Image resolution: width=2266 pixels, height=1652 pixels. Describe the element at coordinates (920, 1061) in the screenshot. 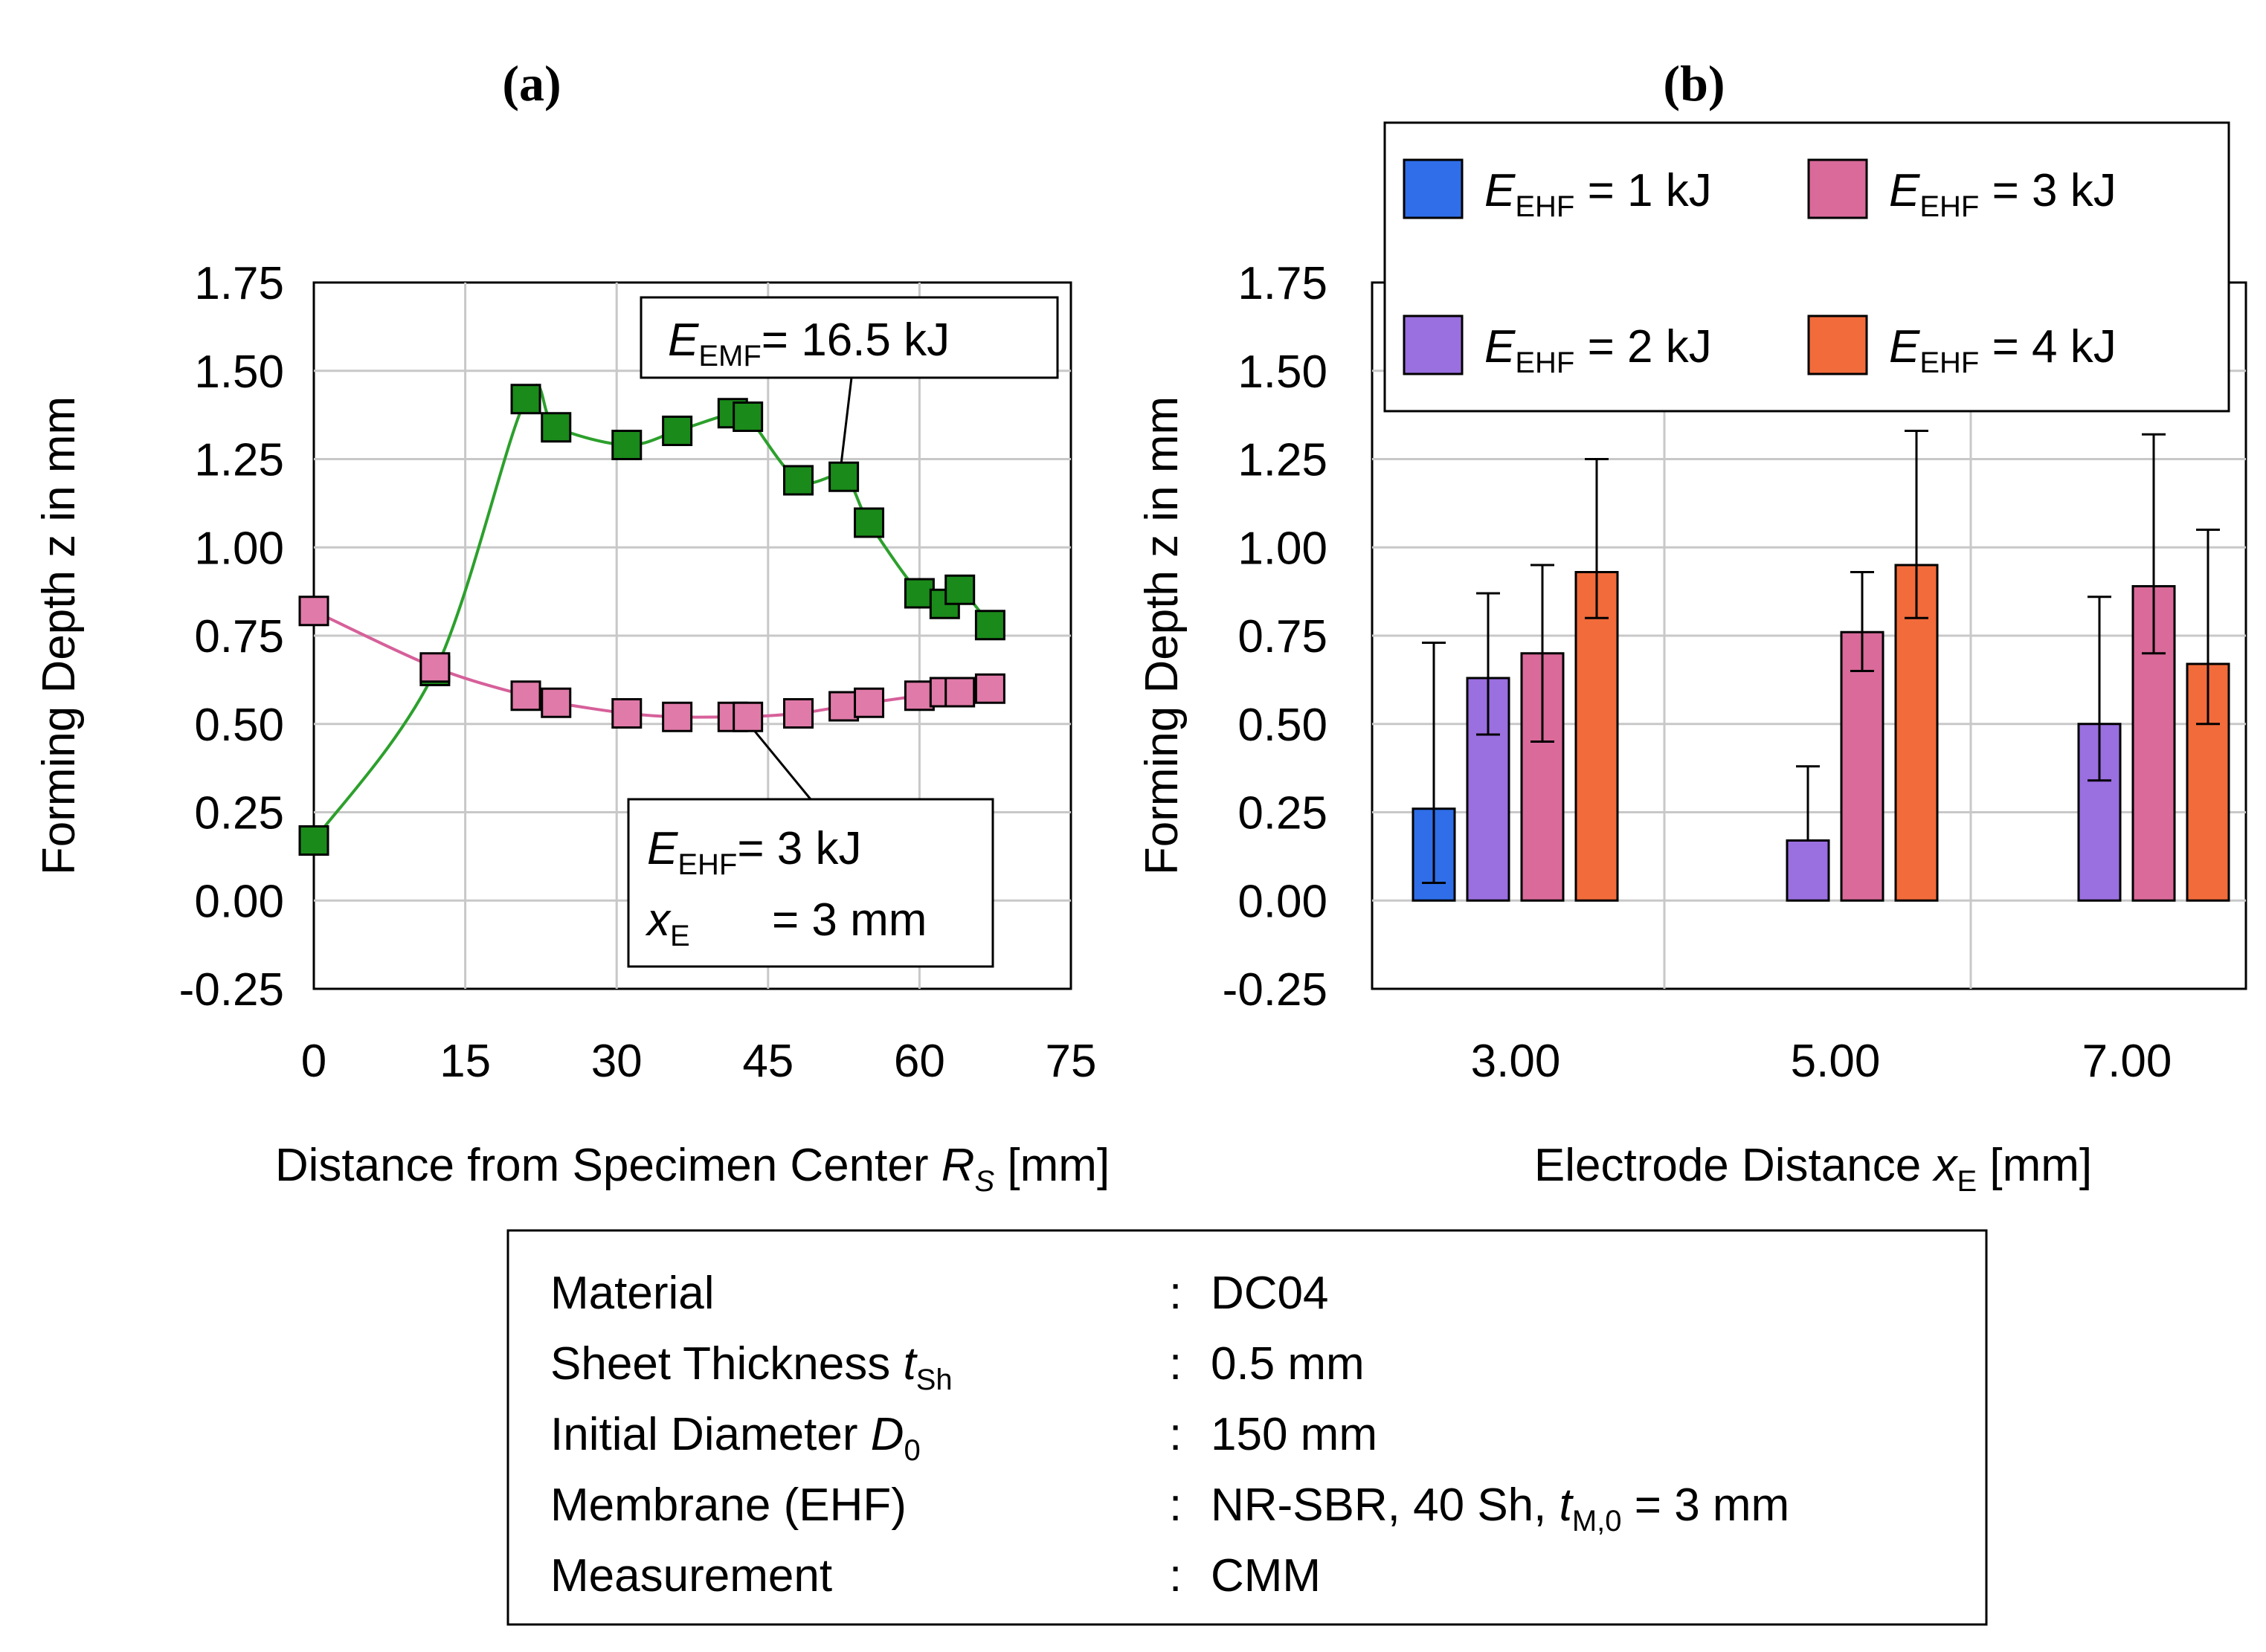

I see `x-tick-label: 60` at that location.